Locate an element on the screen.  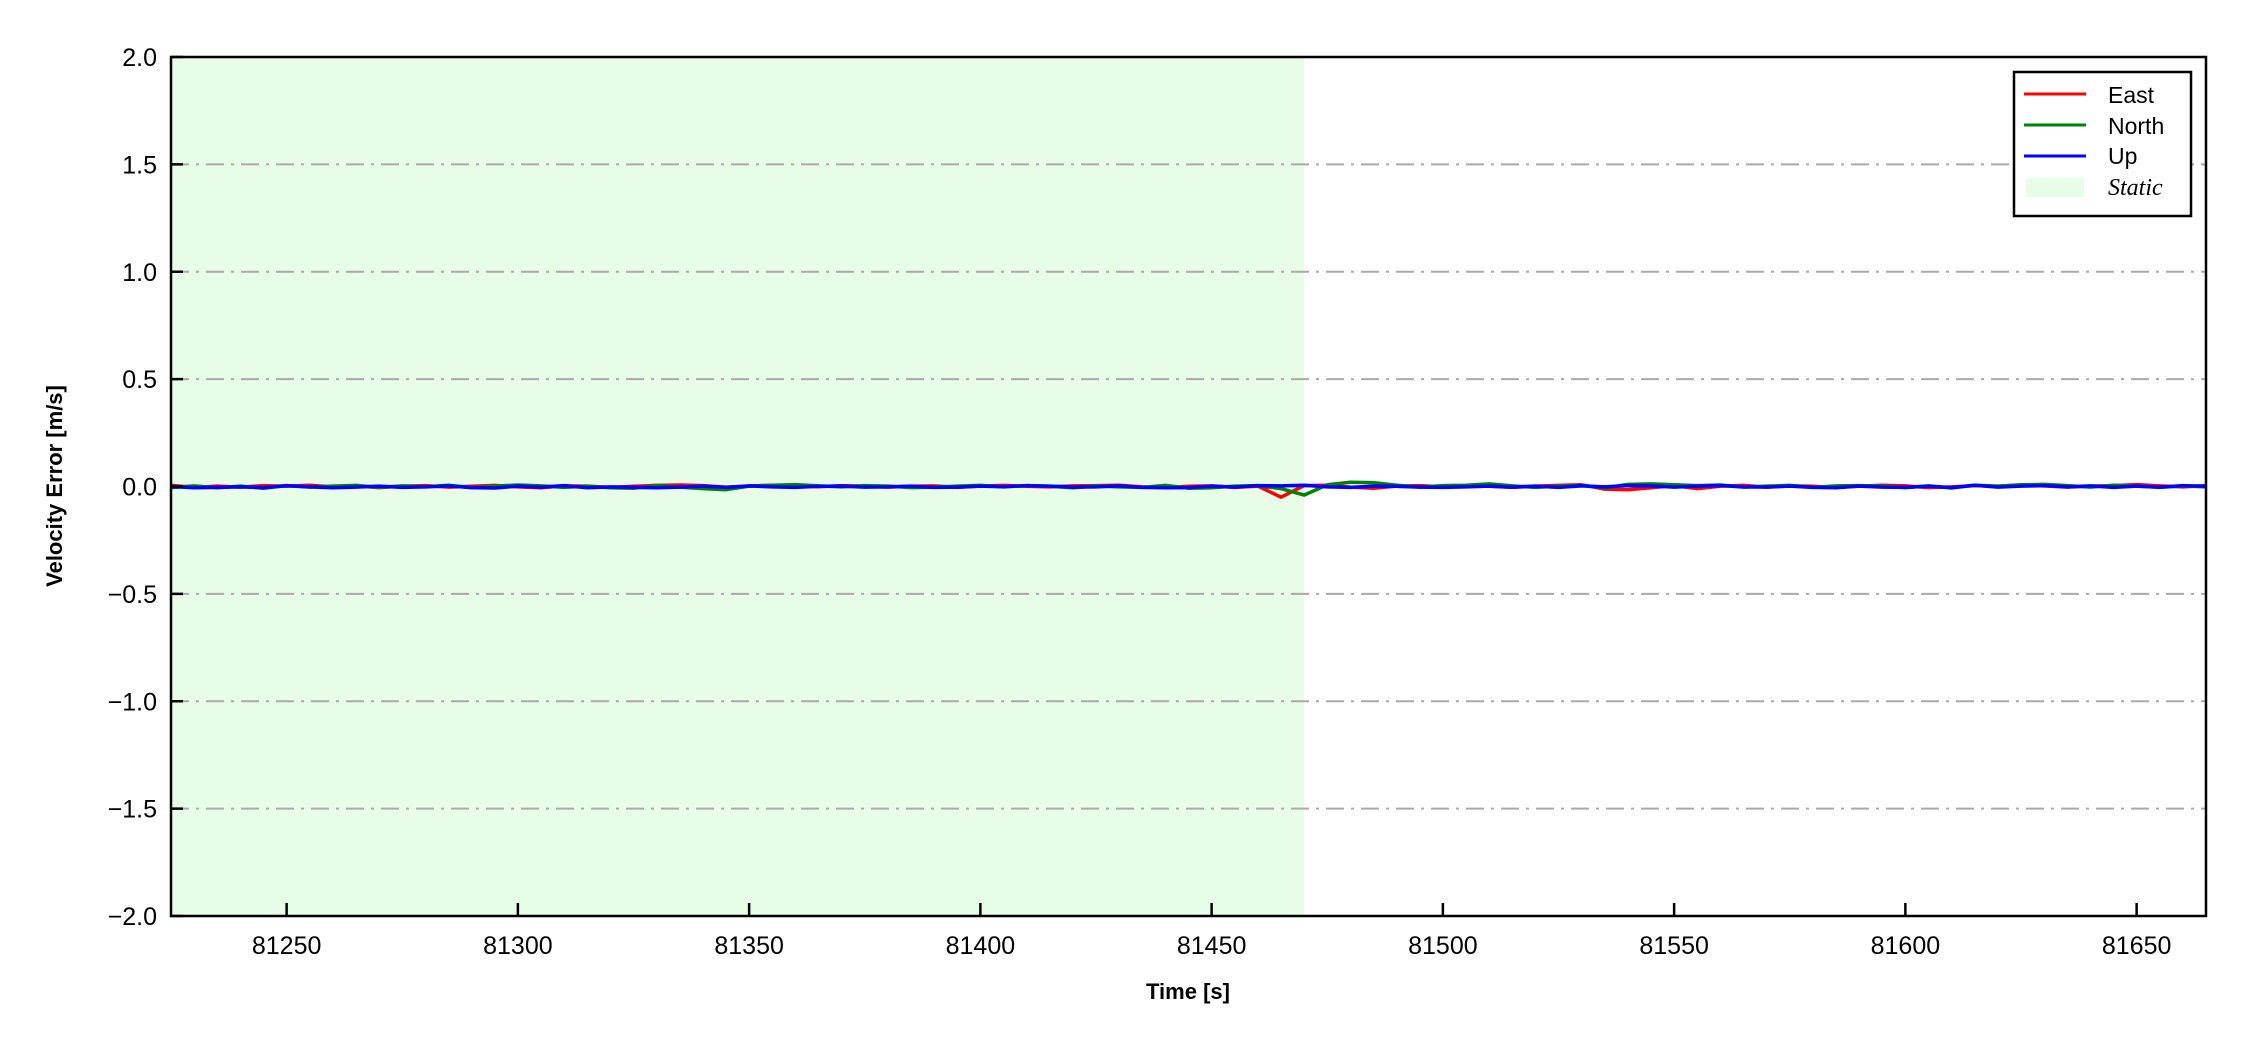
series-lines is located at coordinates (1188, 489).